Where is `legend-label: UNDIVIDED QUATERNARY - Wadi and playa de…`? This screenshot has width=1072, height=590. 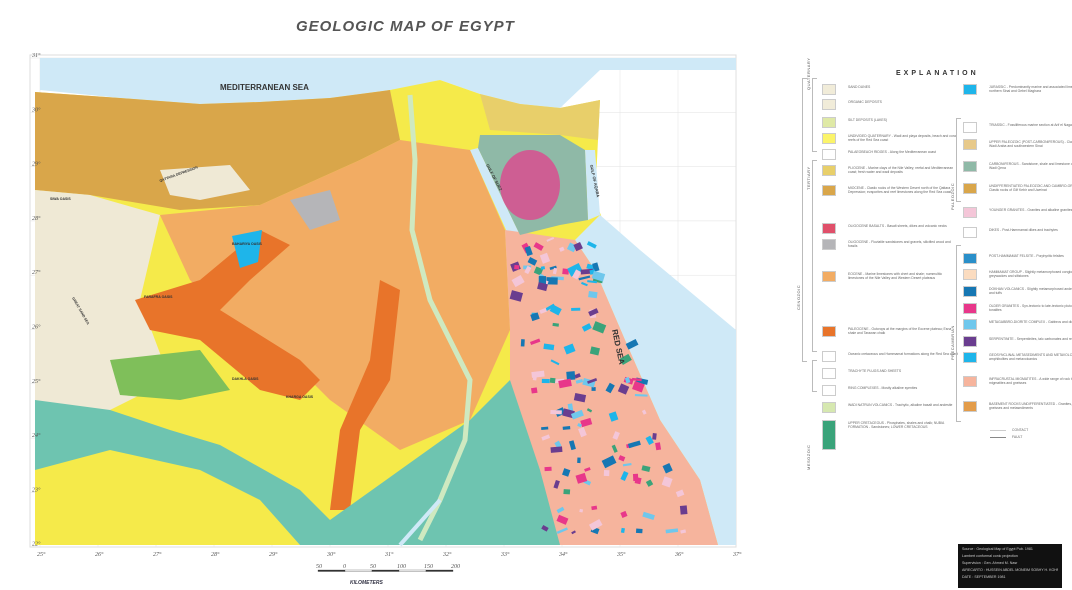
legend-label: UNDIVIDED QUATERNARY - Wadi and playa de… is located at coordinates (902, 138).